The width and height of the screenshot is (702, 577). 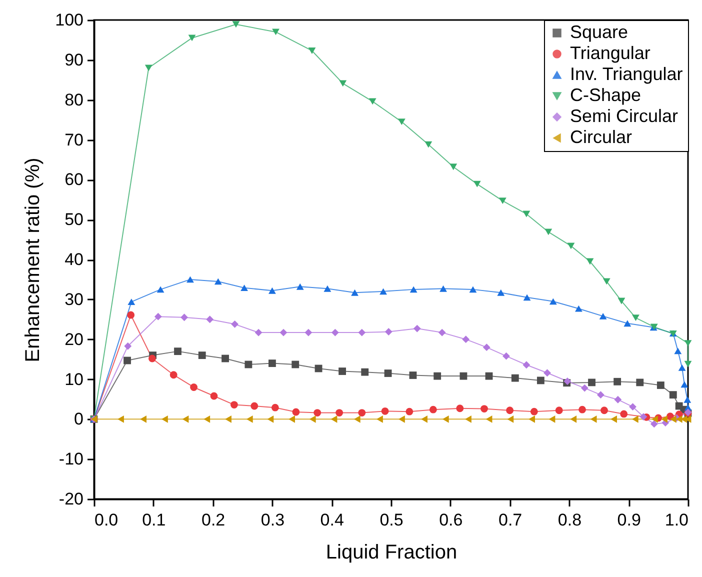 What do you see at coordinates (610, 53) in the screenshot?
I see `legend-label: Triangular` at bounding box center [610, 53].